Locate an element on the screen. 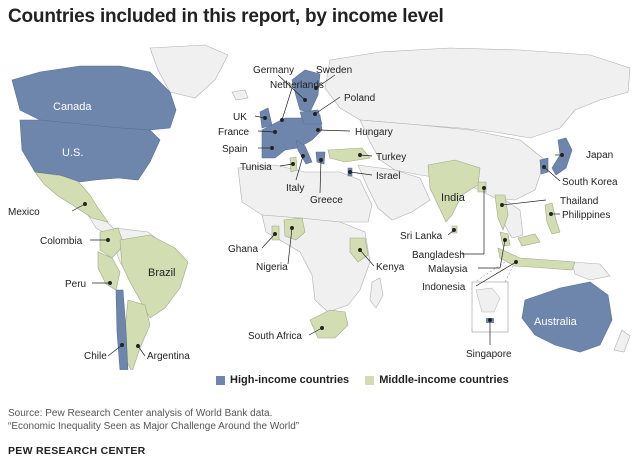  high-income-swatch is located at coordinates (220, 380).